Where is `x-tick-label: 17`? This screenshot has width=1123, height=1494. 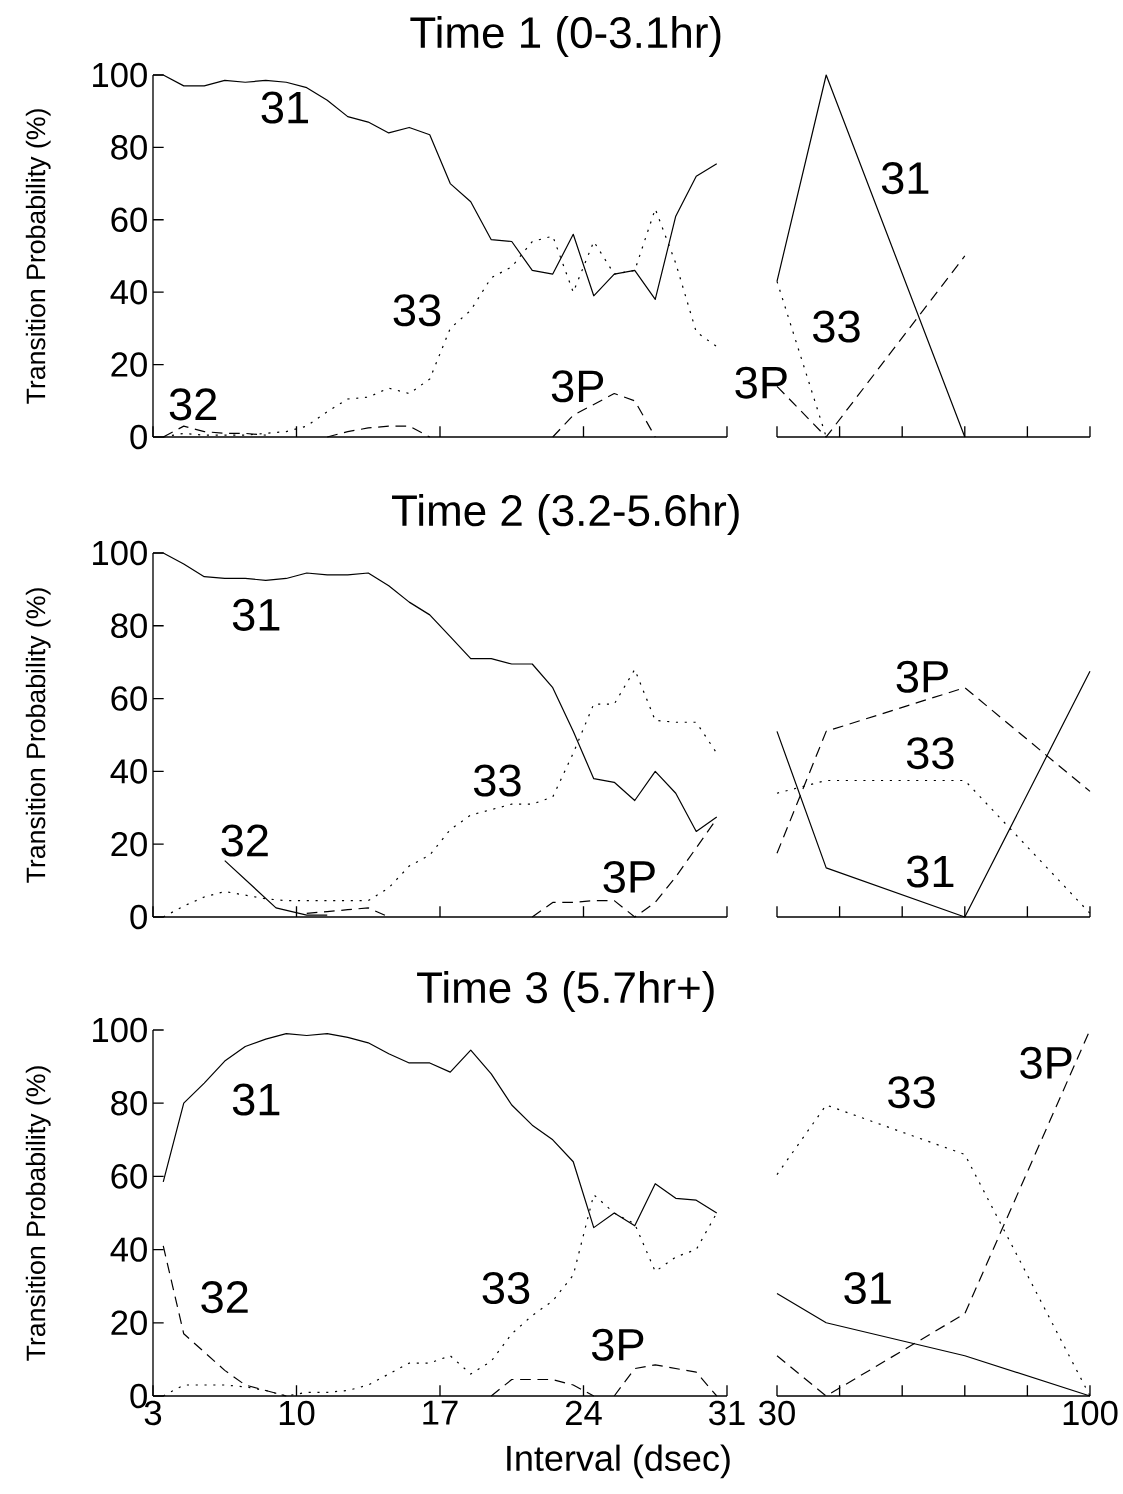 x-tick-label: 17 is located at coordinates (440, 1412).